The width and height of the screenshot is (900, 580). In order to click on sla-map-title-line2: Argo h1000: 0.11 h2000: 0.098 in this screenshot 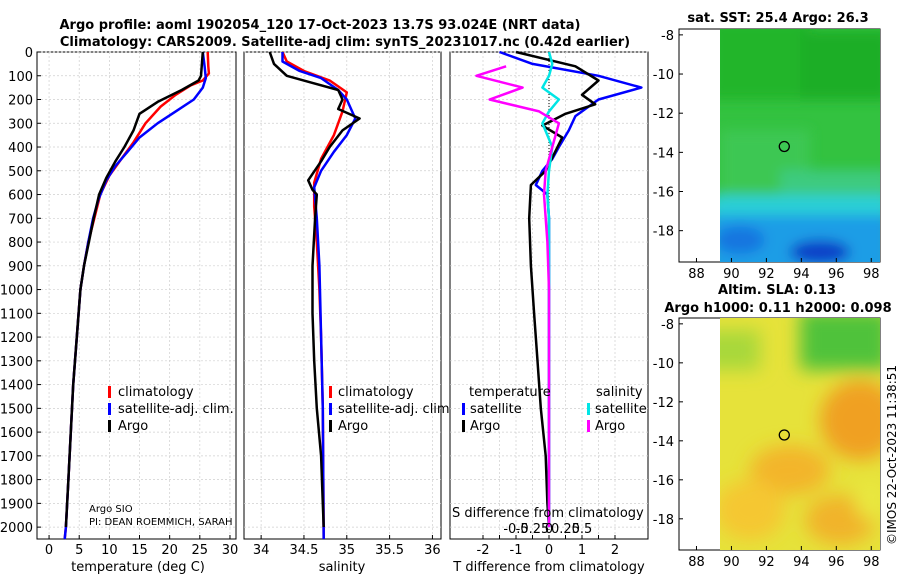, I will do `click(777, 308)`.